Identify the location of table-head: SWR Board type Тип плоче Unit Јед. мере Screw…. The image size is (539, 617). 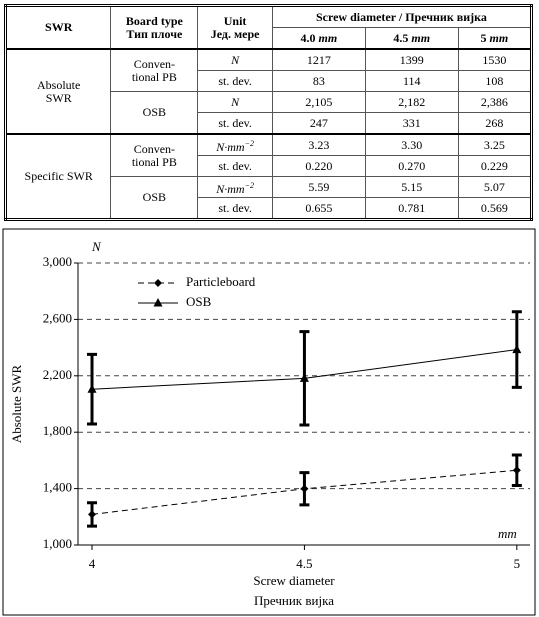
(268, 27).